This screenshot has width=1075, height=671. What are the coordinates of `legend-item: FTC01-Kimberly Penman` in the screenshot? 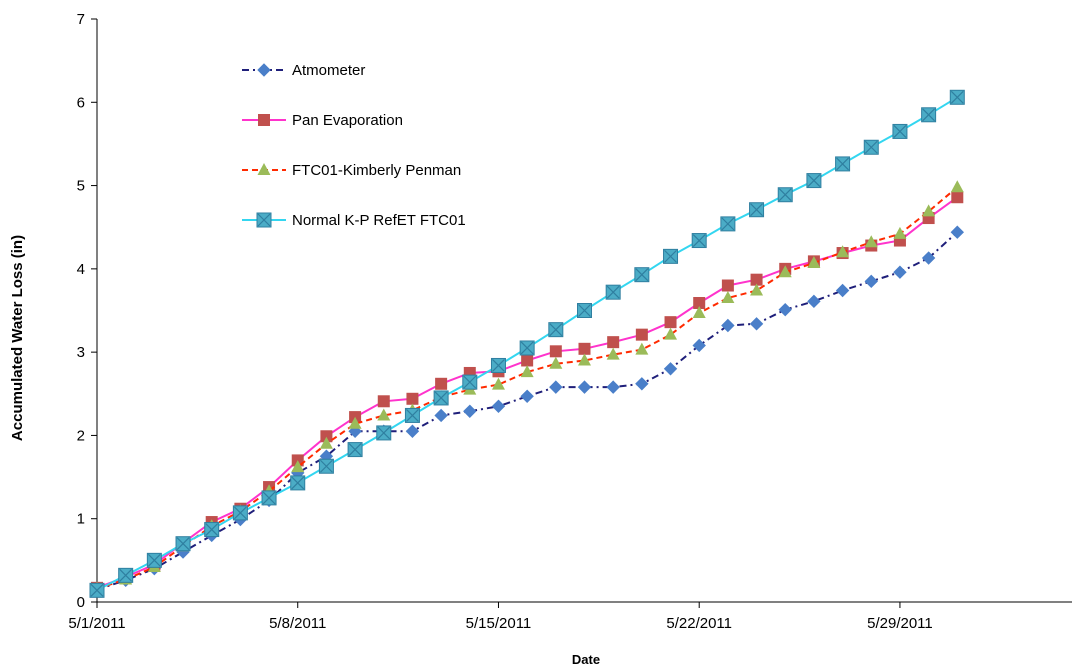 It's located at (351, 170).